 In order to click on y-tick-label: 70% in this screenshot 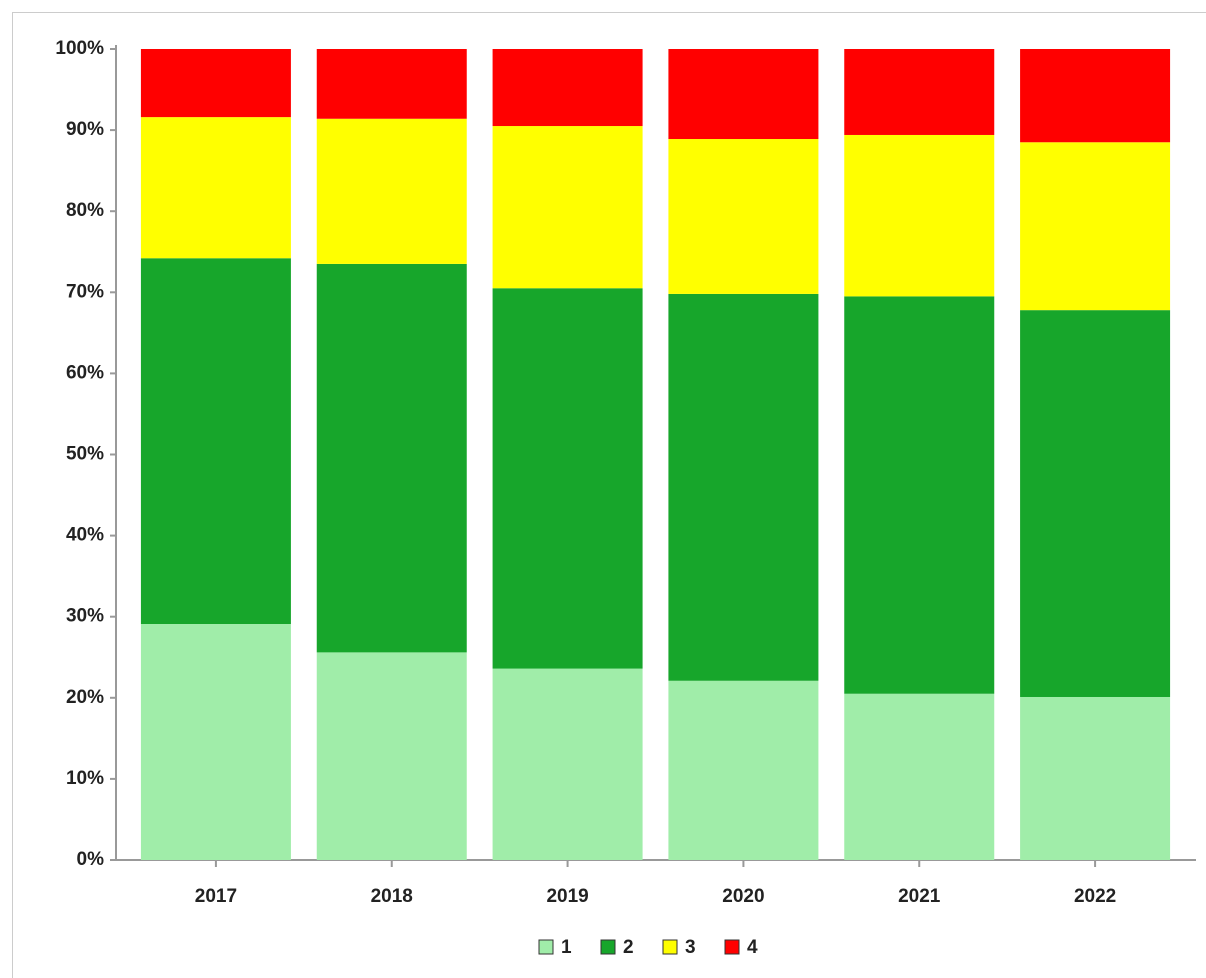, I will do `click(85, 291)`.